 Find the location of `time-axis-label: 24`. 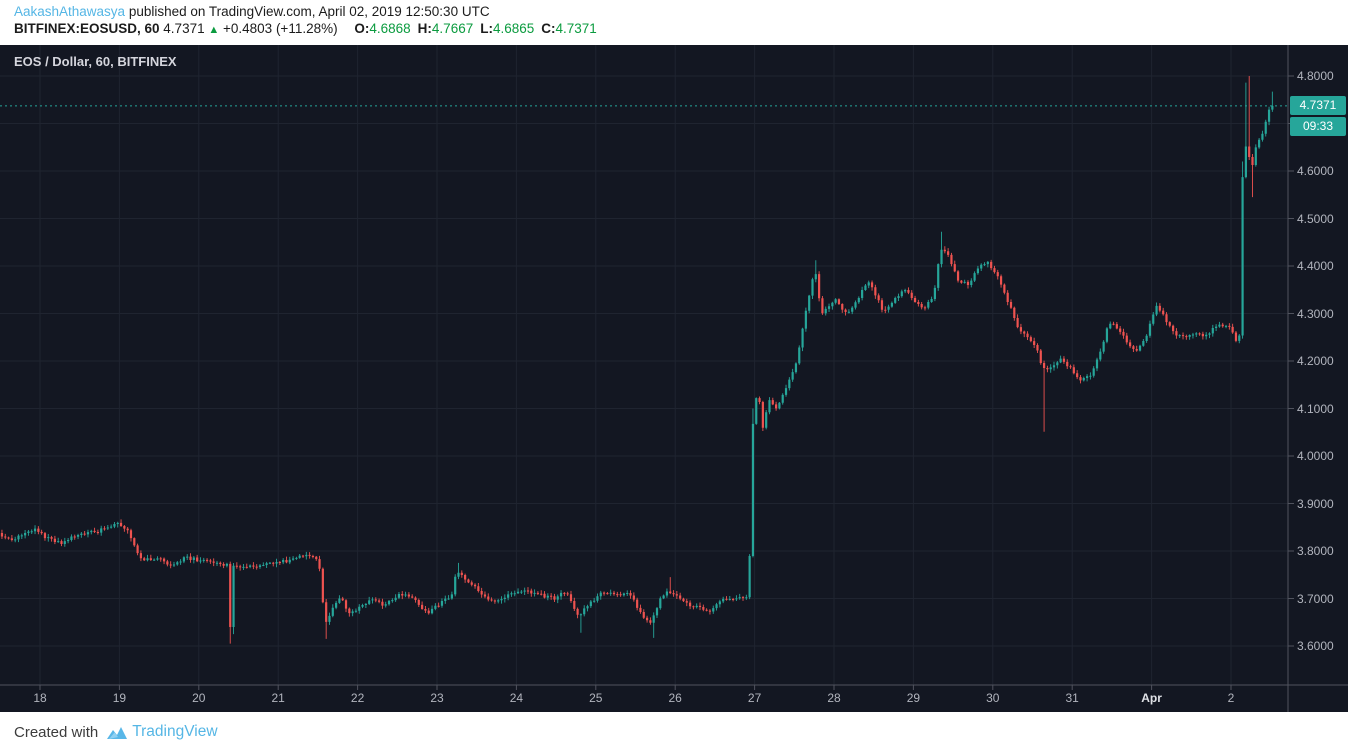

time-axis-label: 24 is located at coordinates (516, 698).